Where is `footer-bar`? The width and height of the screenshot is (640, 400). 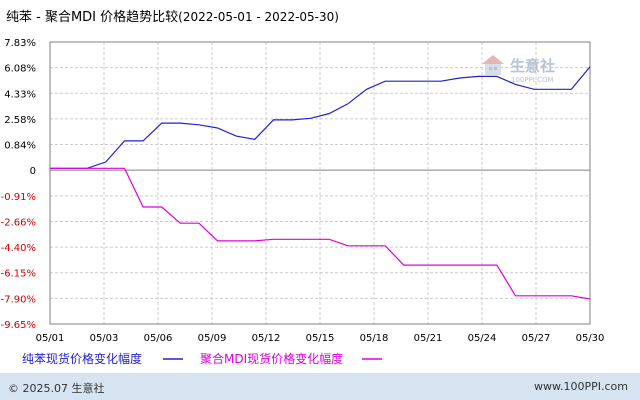 footer-bar is located at coordinates (320, 386).